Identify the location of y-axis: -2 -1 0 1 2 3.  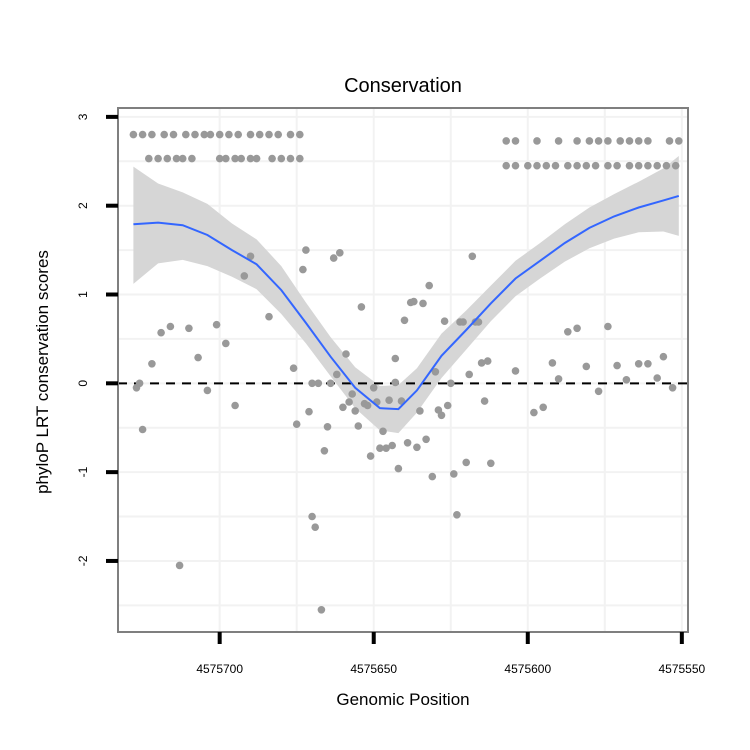
(97, 339).